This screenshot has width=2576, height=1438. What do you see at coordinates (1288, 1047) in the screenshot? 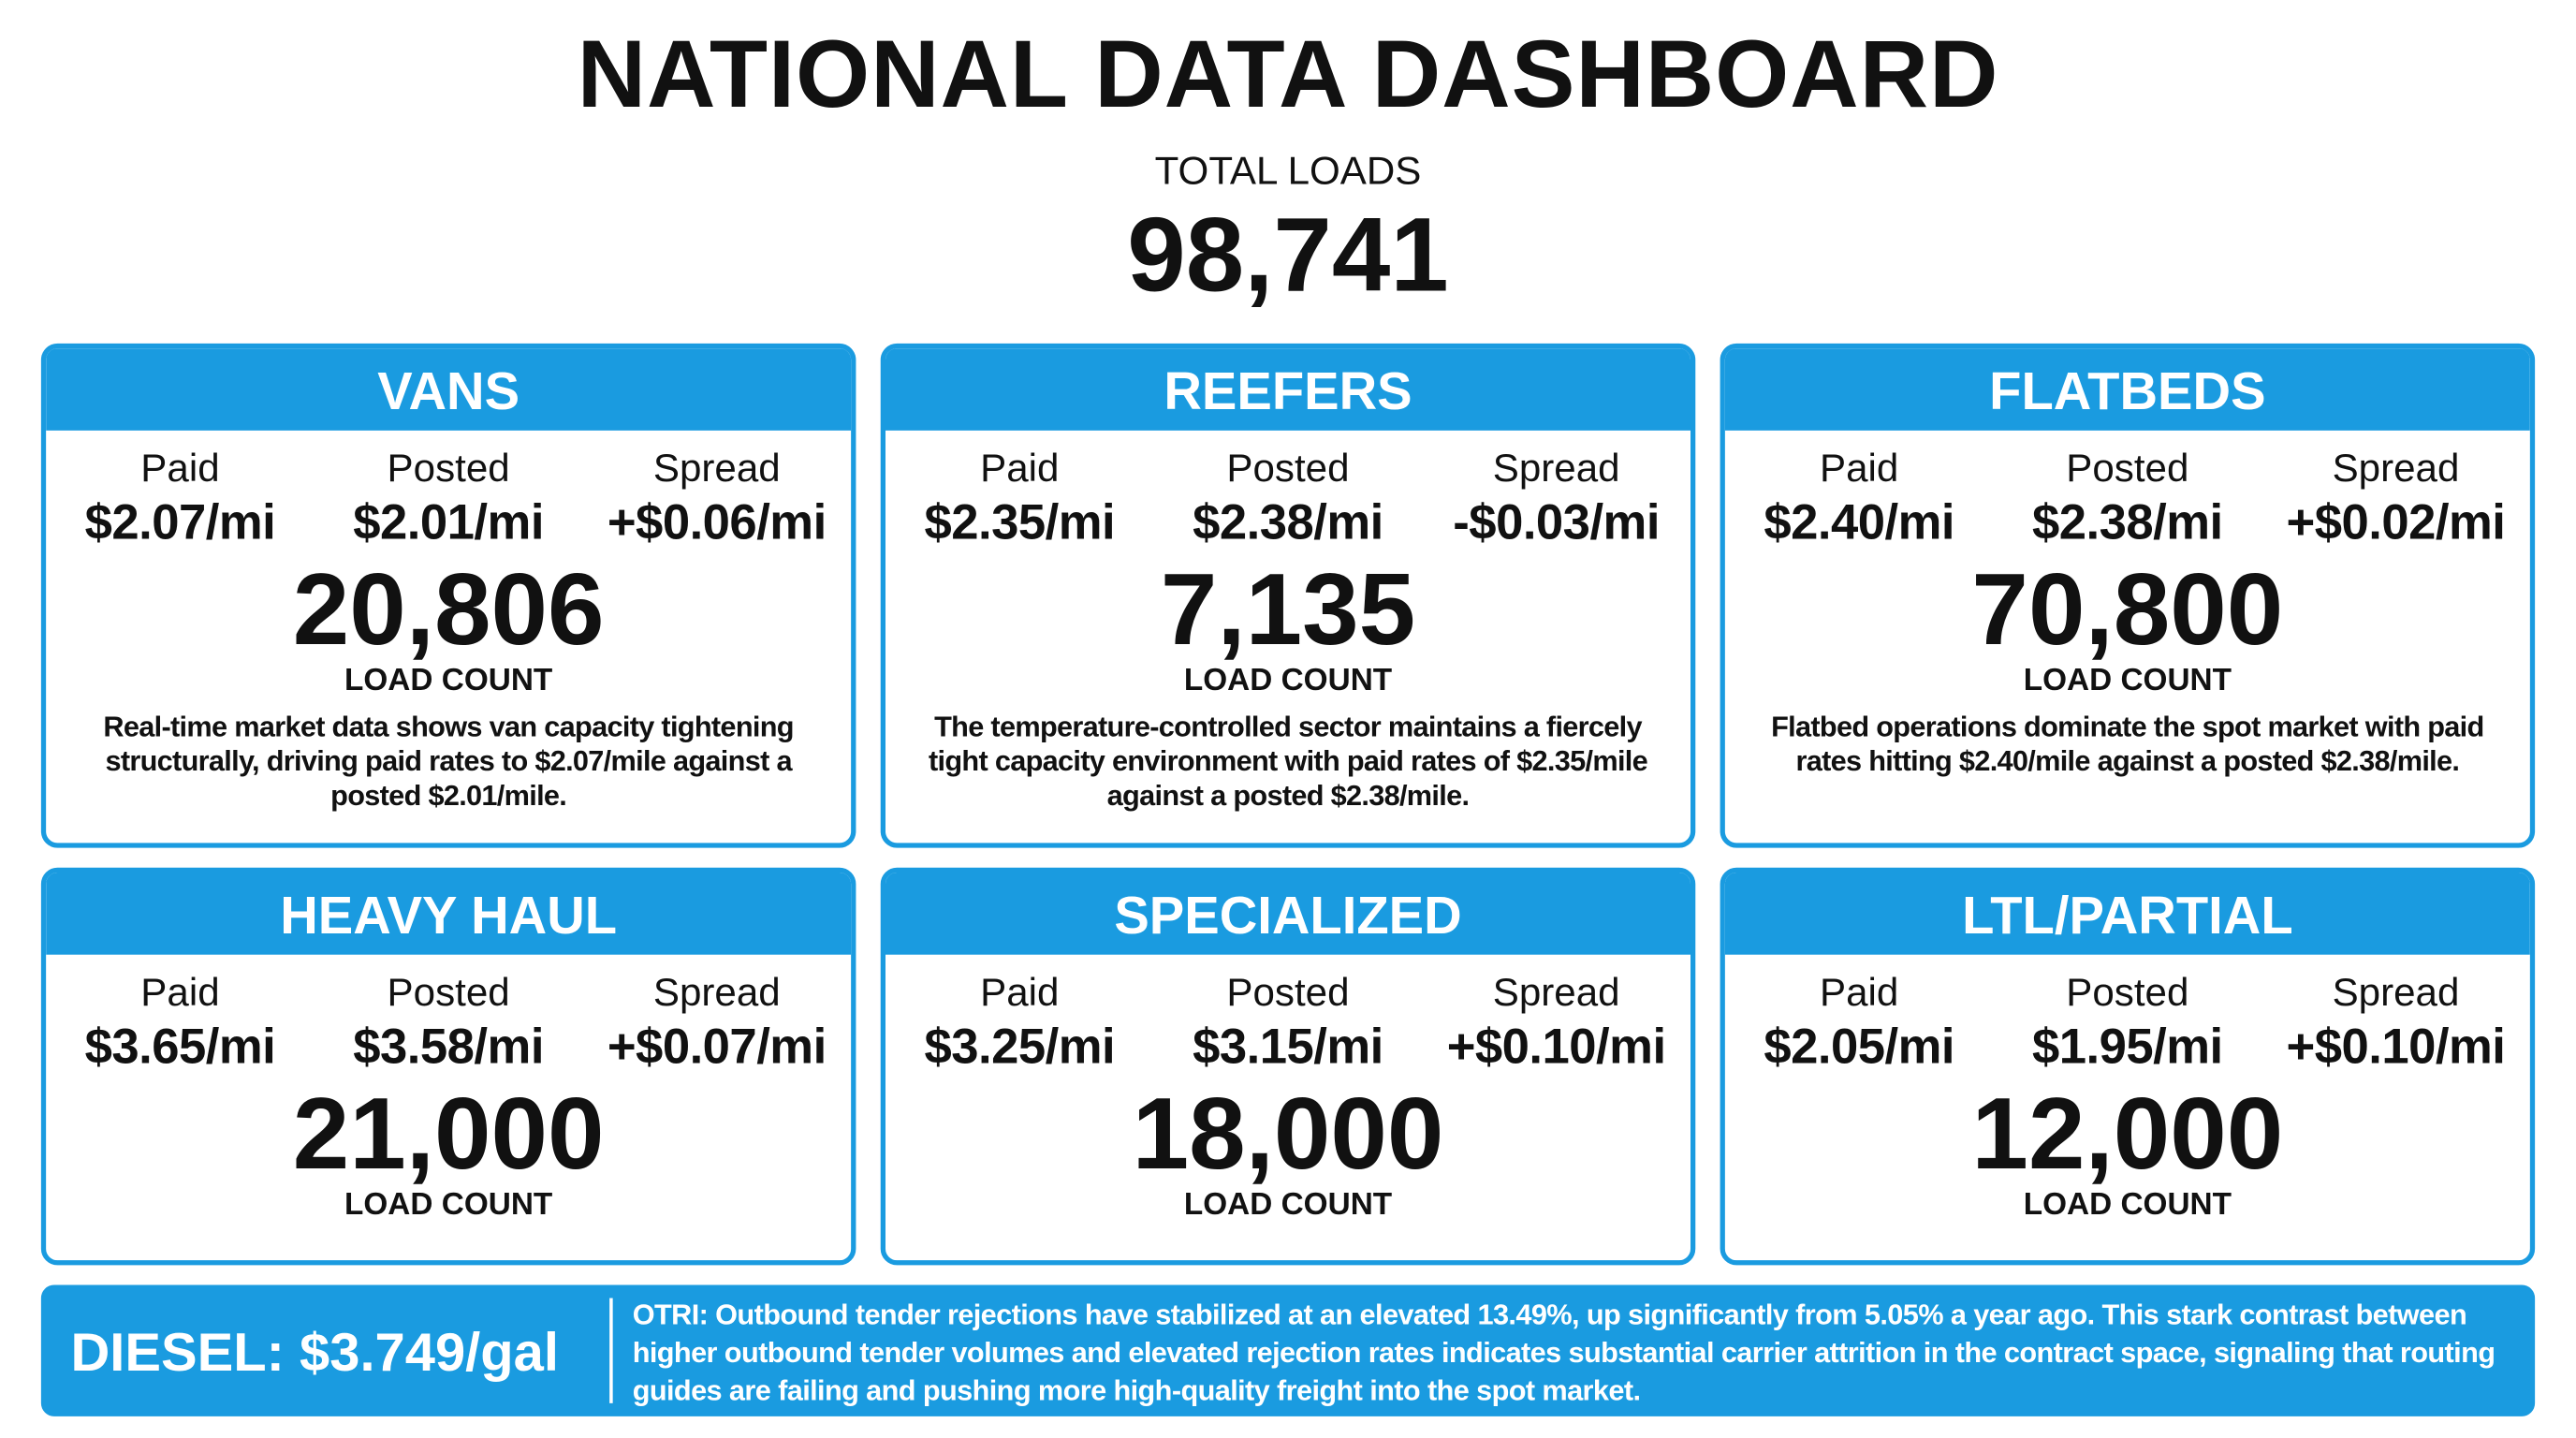
I see `metric-value: $3.15/mi` at bounding box center [1288, 1047].